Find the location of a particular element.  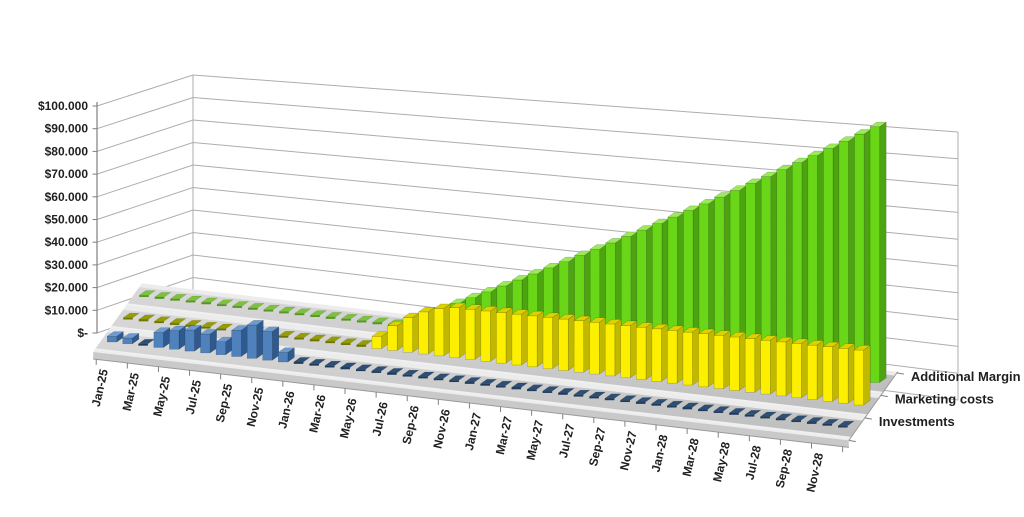

gridline is located at coordinates (527, 103).